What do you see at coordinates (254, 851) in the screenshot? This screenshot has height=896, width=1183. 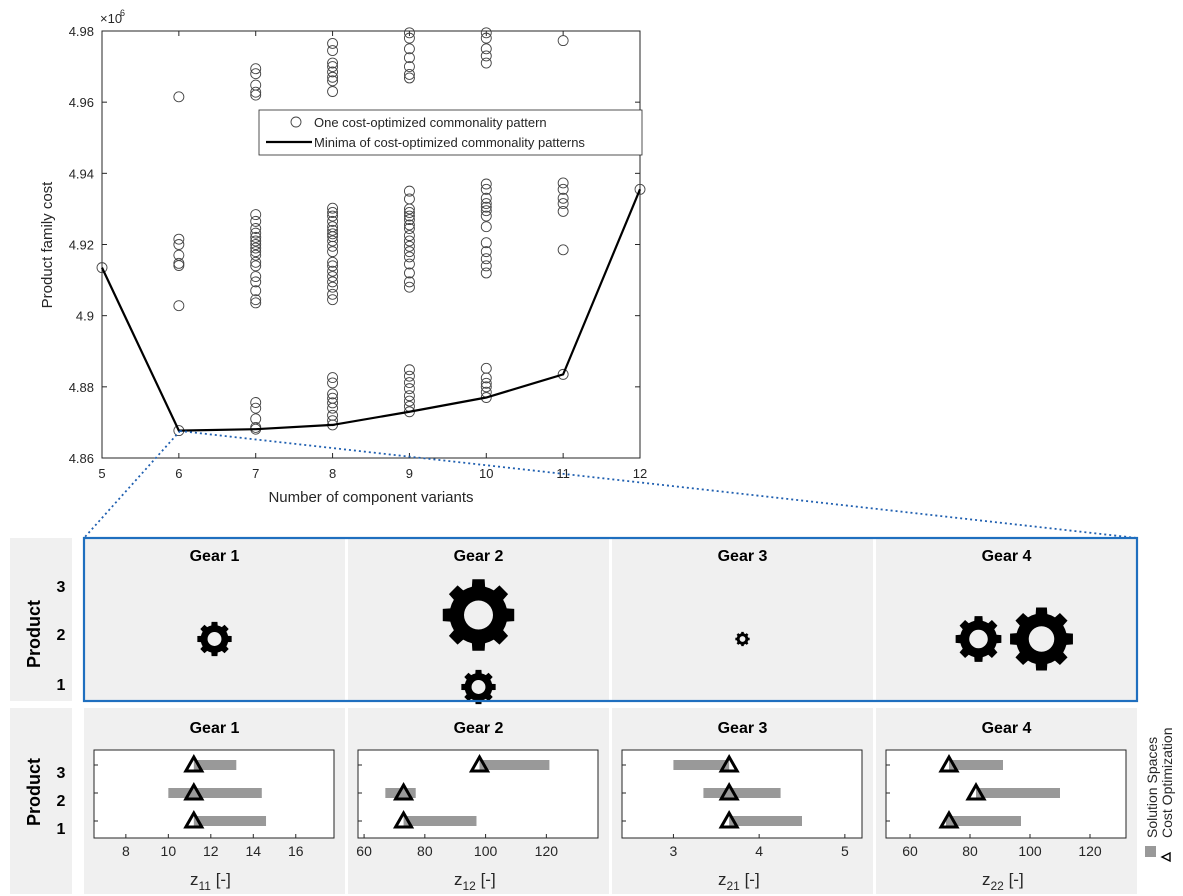 I see `bar-x-tick-label: 14` at bounding box center [254, 851].